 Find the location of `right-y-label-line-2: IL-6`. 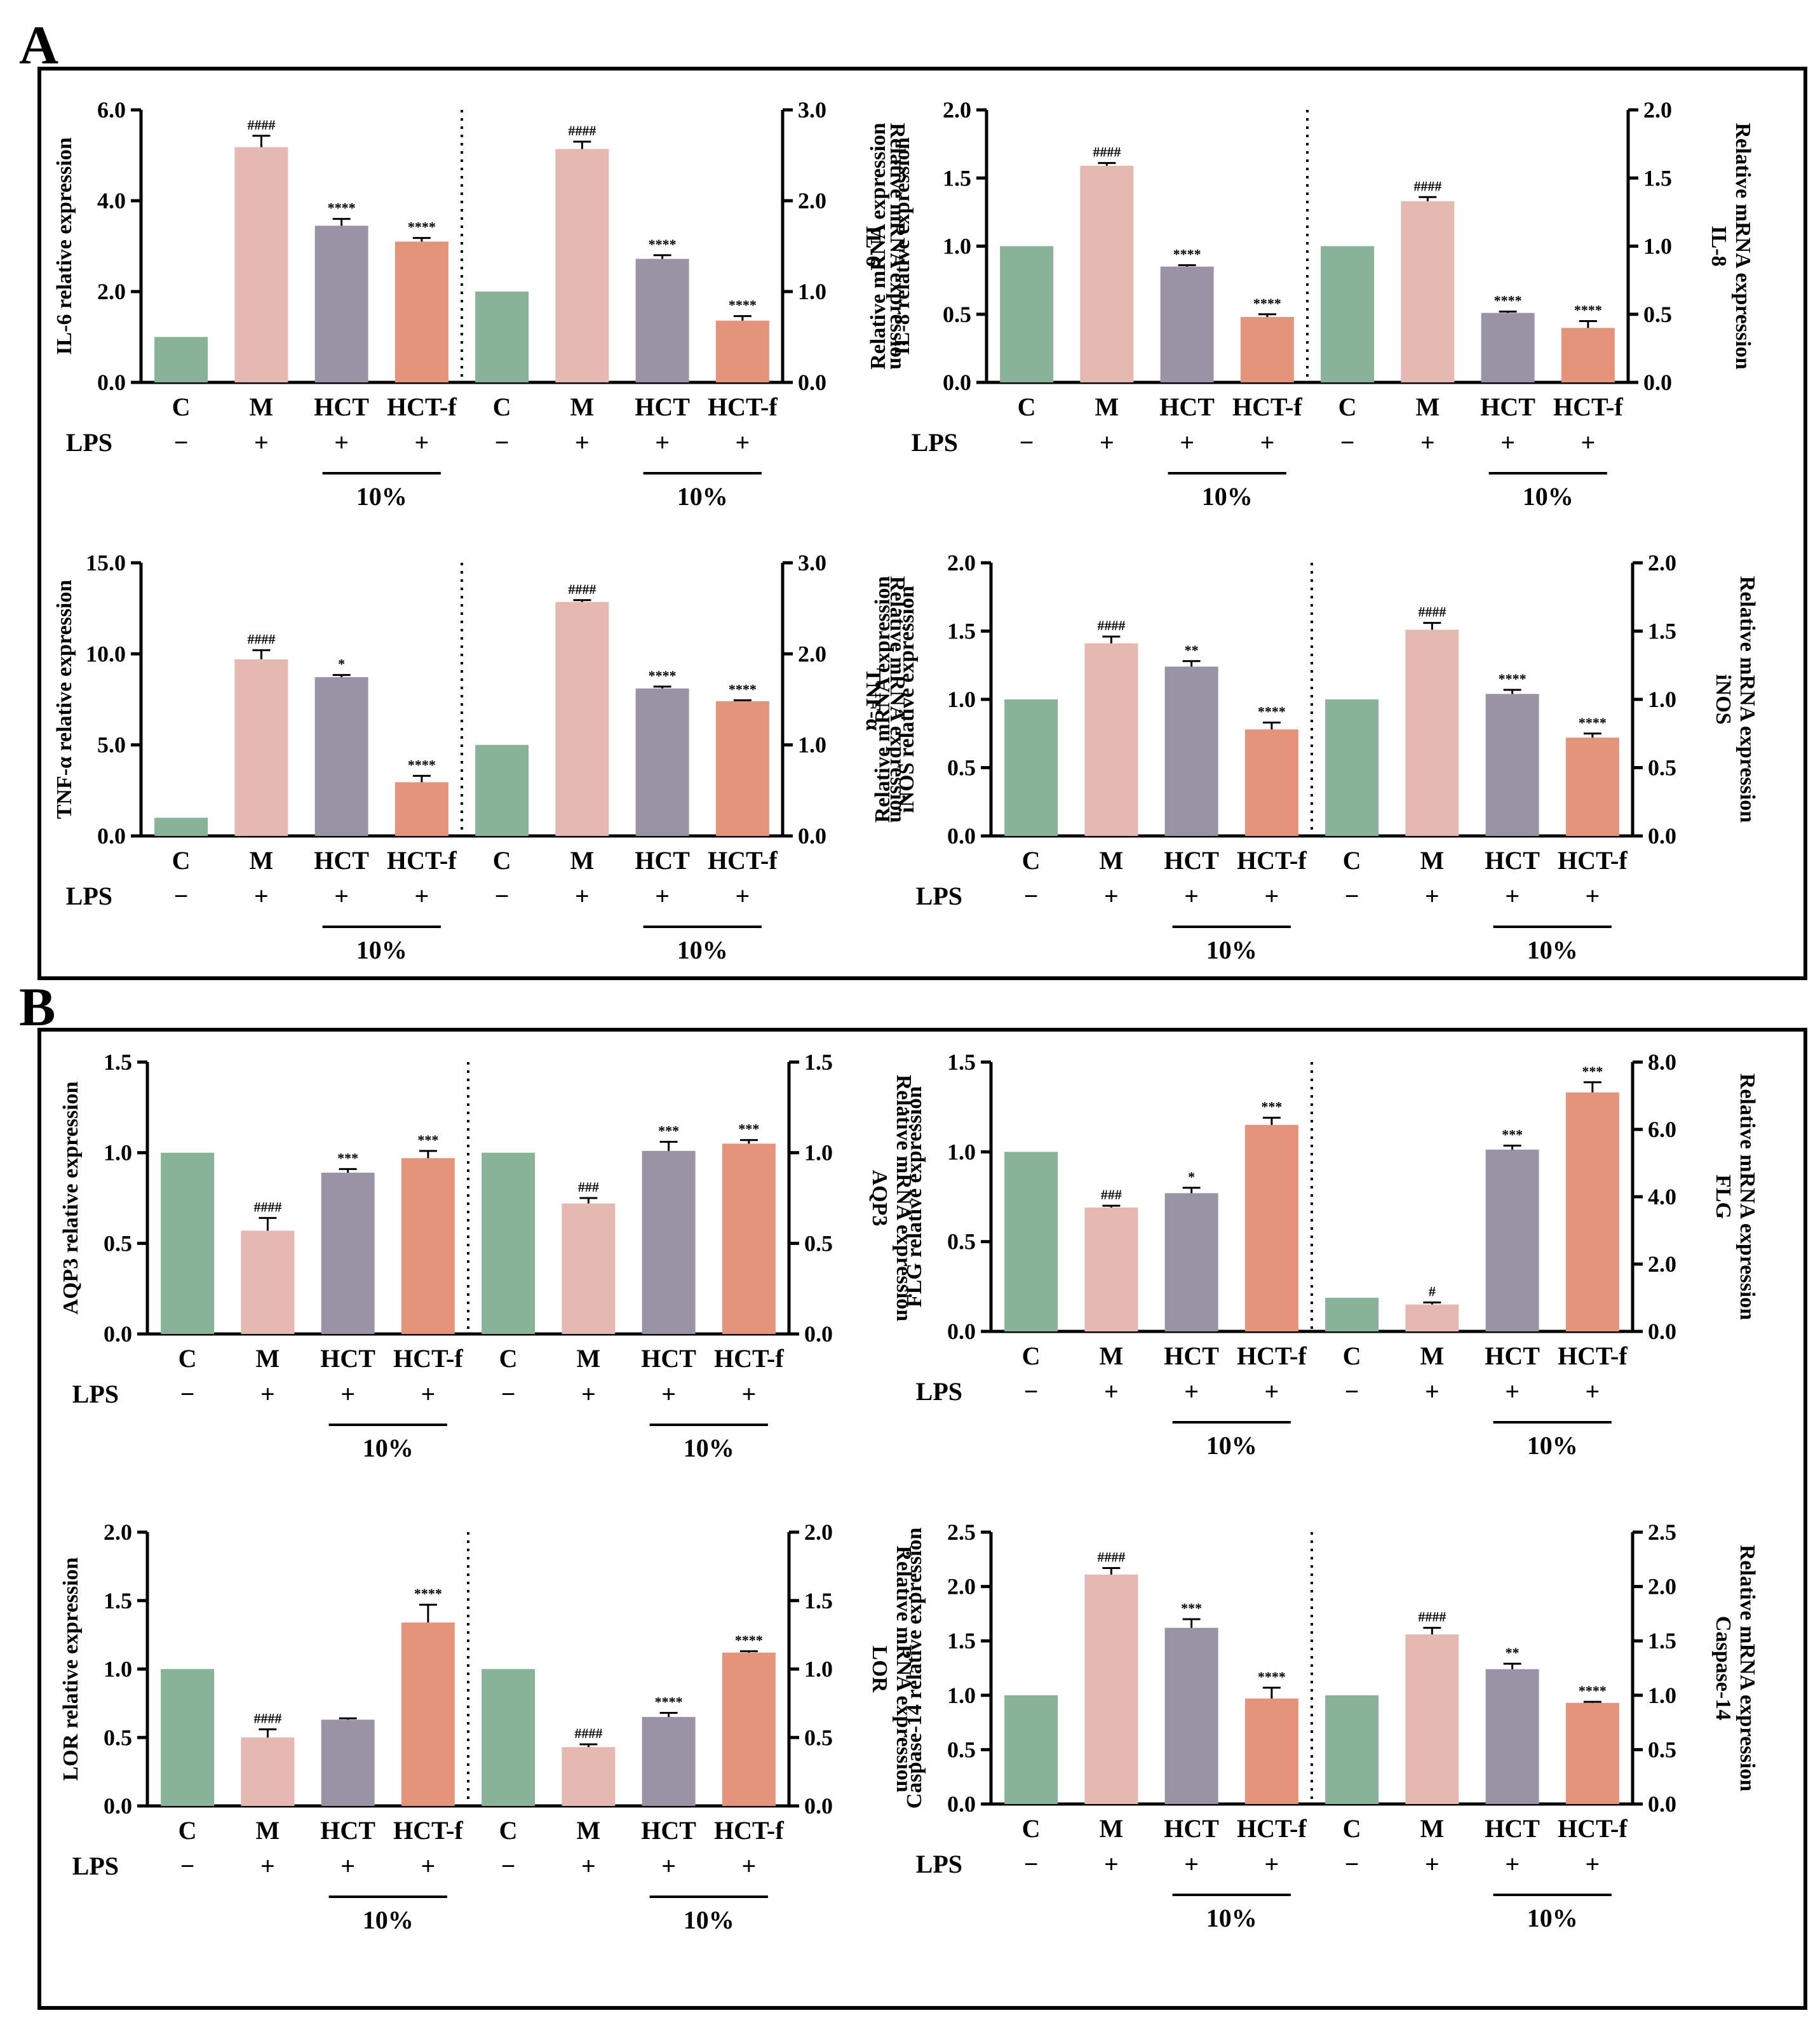

right-y-label-line-2: IL-6 is located at coordinates (873, 246).